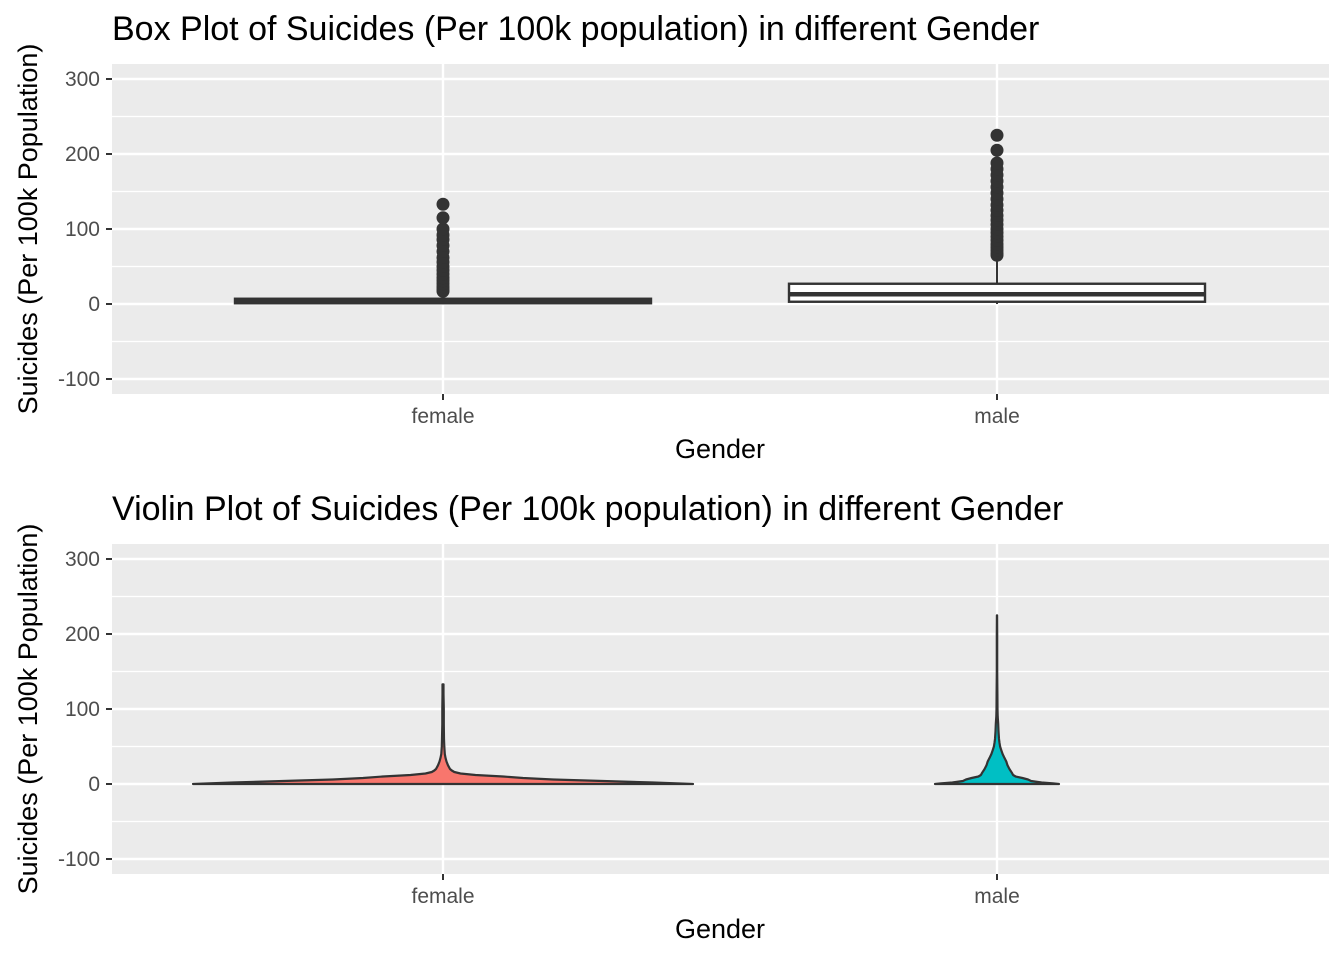 The width and height of the screenshot is (1344, 960). I want to click on violin-plot-x-axis-title: Gender, so click(720, 929).